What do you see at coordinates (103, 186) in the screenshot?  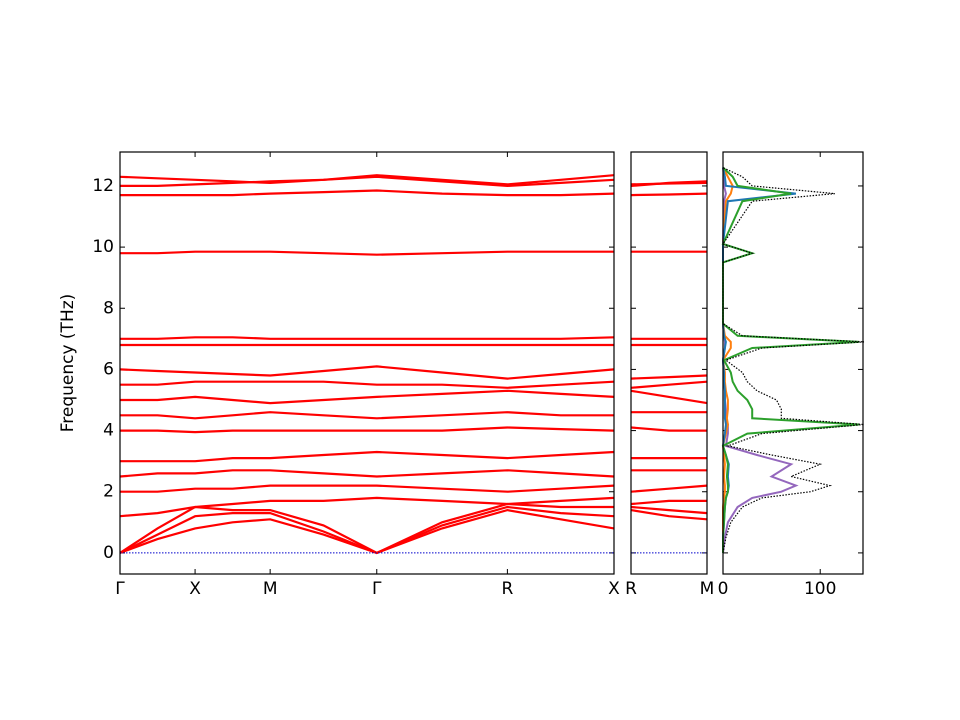 I see `y-tick-label: 12` at bounding box center [103, 186].